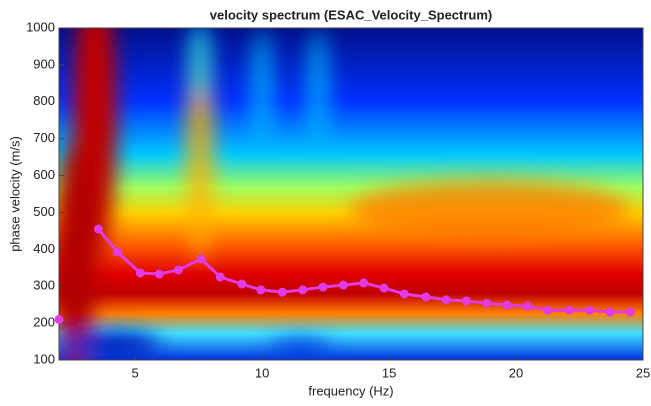  What do you see at coordinates (44, 322) in the screenshot?
I see `y-tick-label: 200` at bounding box center [44, 322].